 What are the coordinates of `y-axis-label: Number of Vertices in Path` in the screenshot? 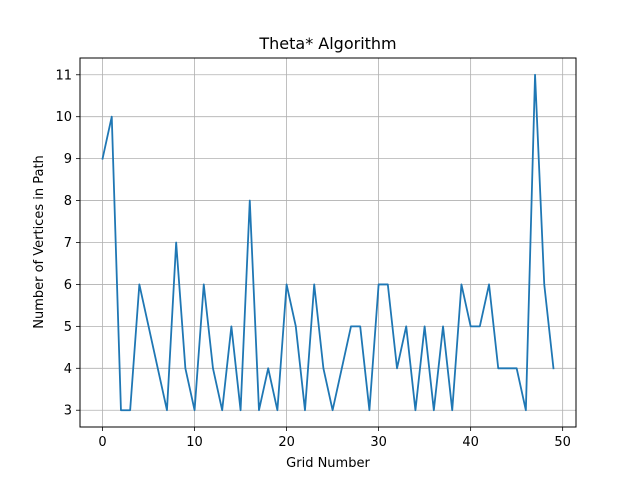 It's located at (39, 242).